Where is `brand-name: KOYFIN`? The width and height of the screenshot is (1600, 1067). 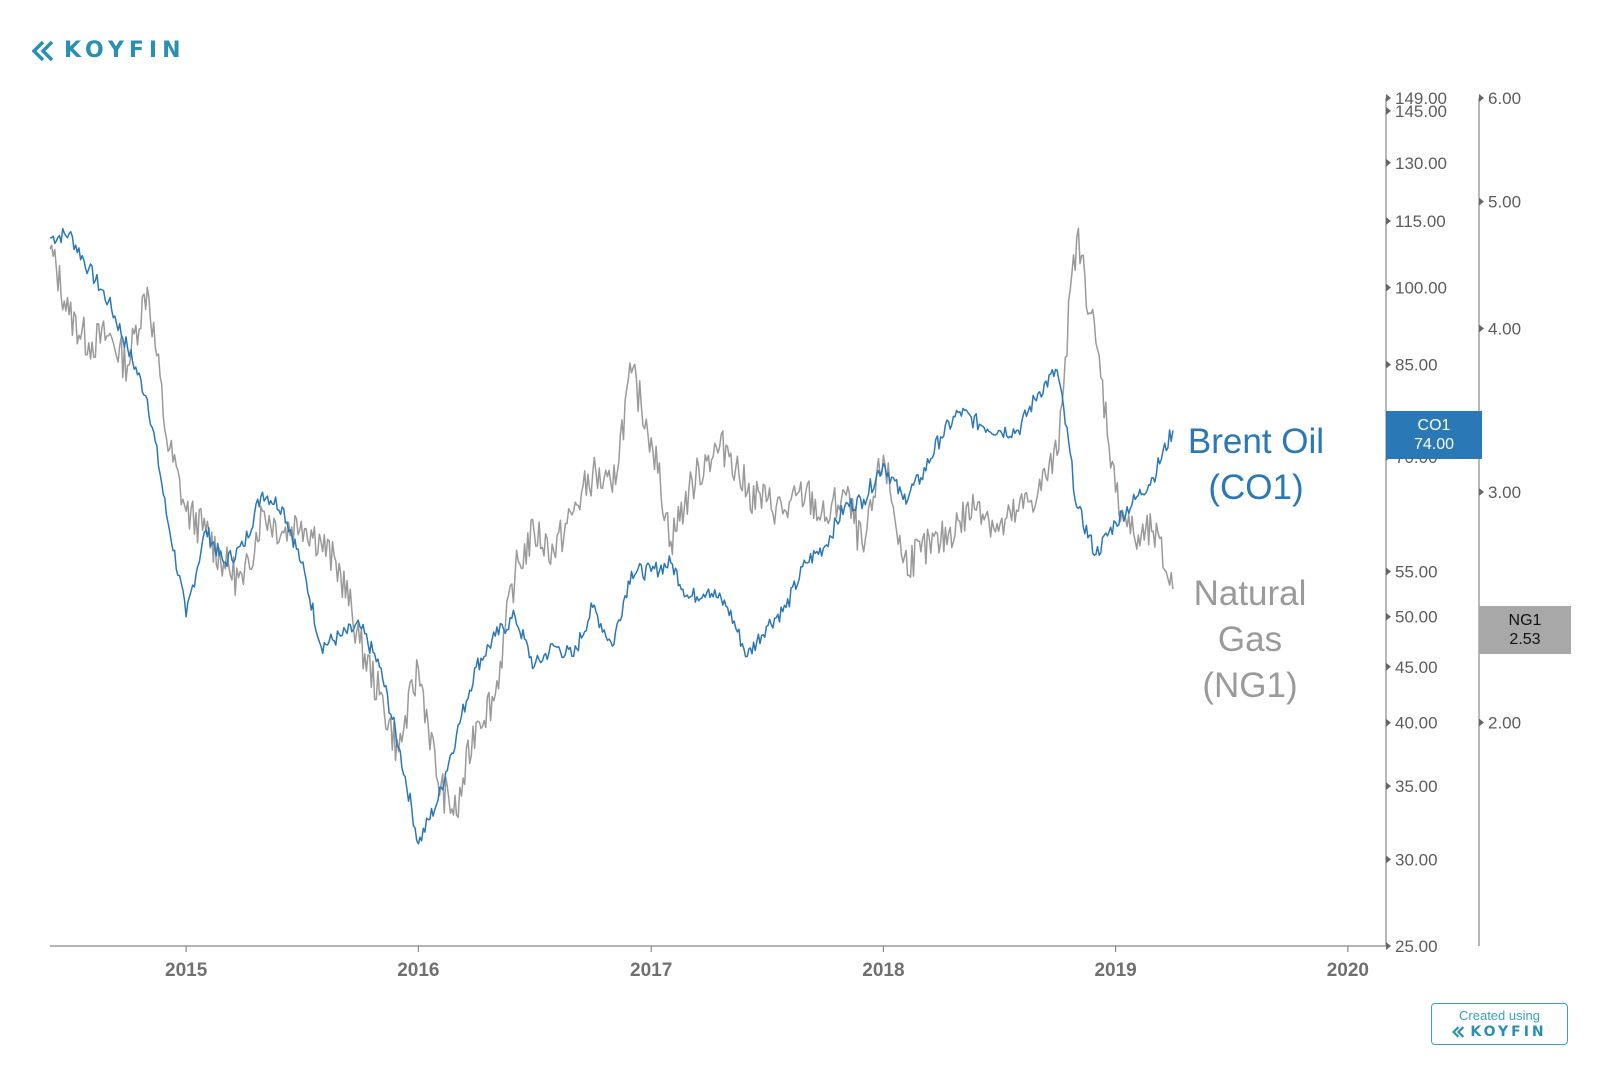 brand-name: KOYFIN is located at coordinates (125, 50).